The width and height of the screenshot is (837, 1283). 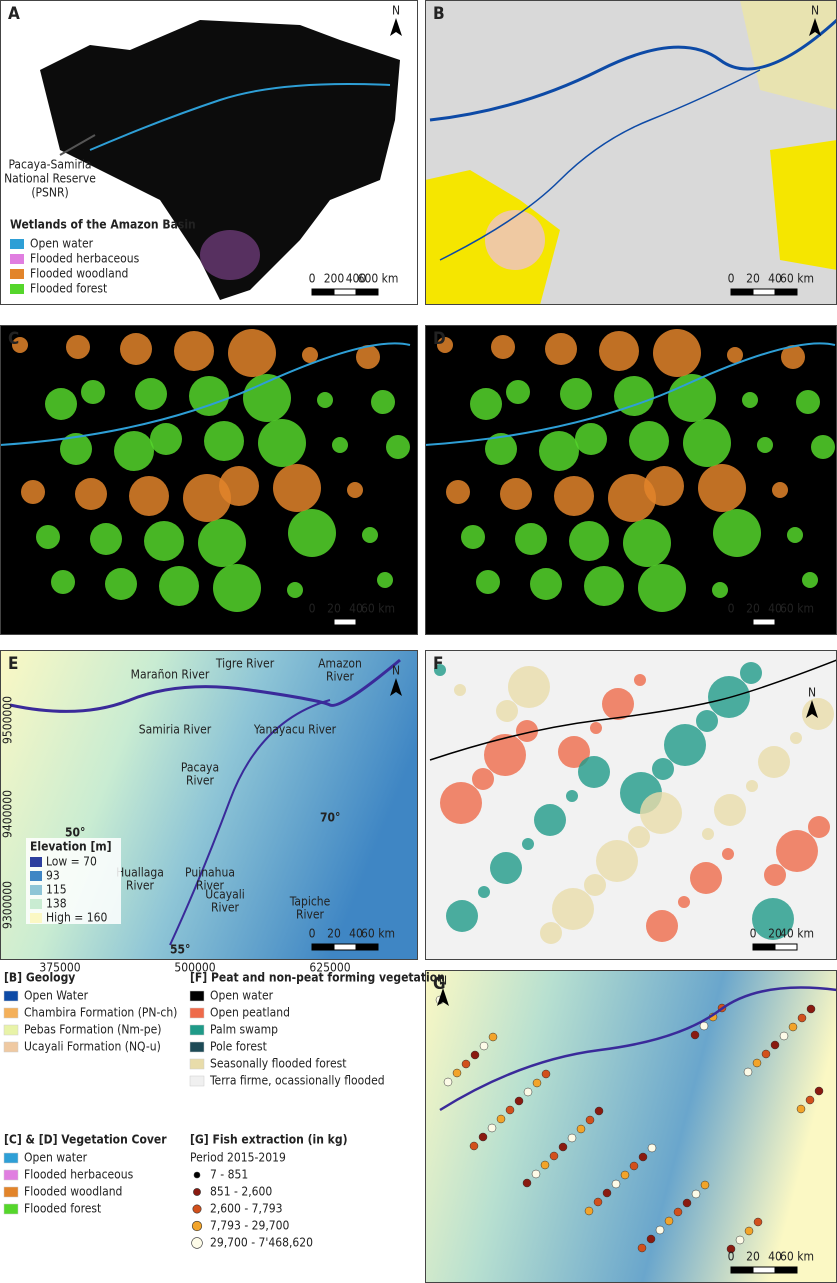 What do you see at coordinates (56, 996) in the screenshot?
I see `legend-label: Open Water` at bounding box center [56, 996].